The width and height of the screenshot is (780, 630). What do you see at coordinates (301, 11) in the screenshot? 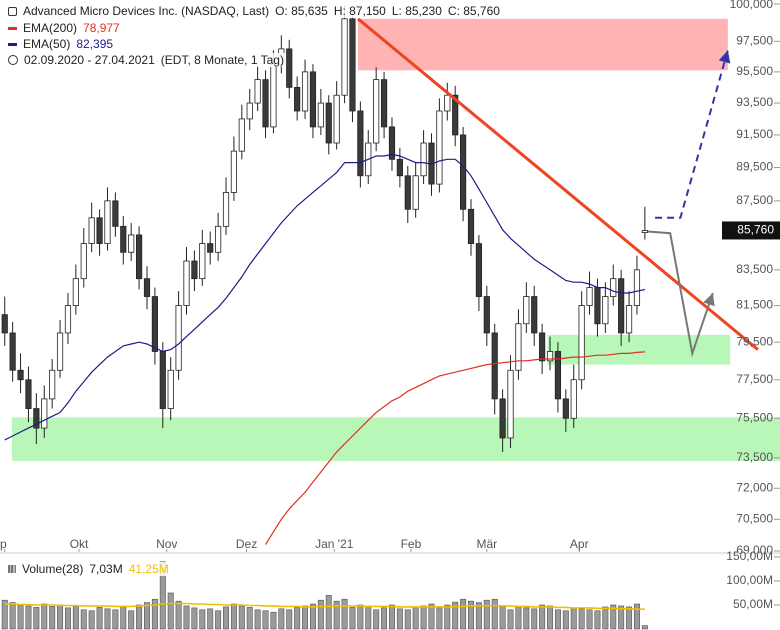
I see `ohlc-open: O: 85,635` at bounding box center [301, 11].